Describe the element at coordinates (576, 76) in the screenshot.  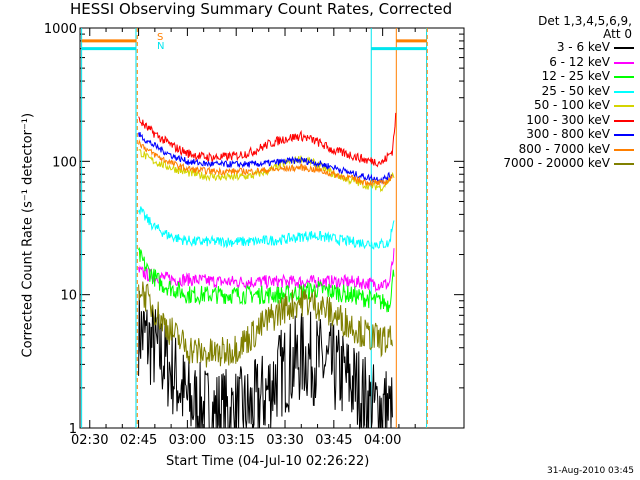
I see `legend-label: 12 - 25 keV` at that location.